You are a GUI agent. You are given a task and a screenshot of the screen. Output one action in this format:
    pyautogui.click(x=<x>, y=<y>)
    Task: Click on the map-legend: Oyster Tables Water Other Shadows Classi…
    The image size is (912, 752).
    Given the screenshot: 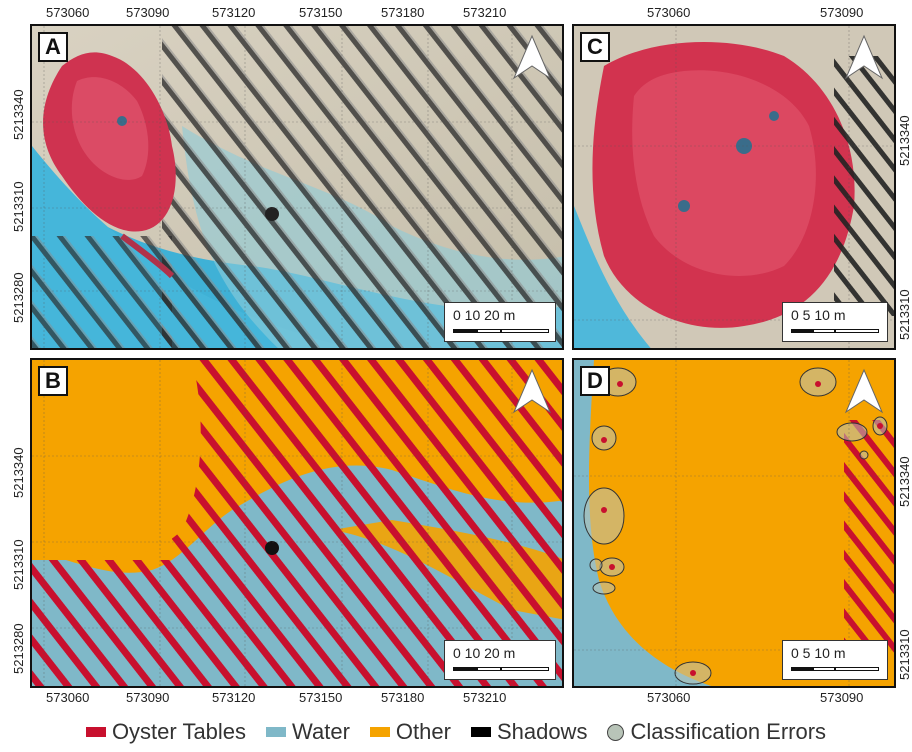 What is the action you would take?
    pyautogui.click(x=456, y=732)
    